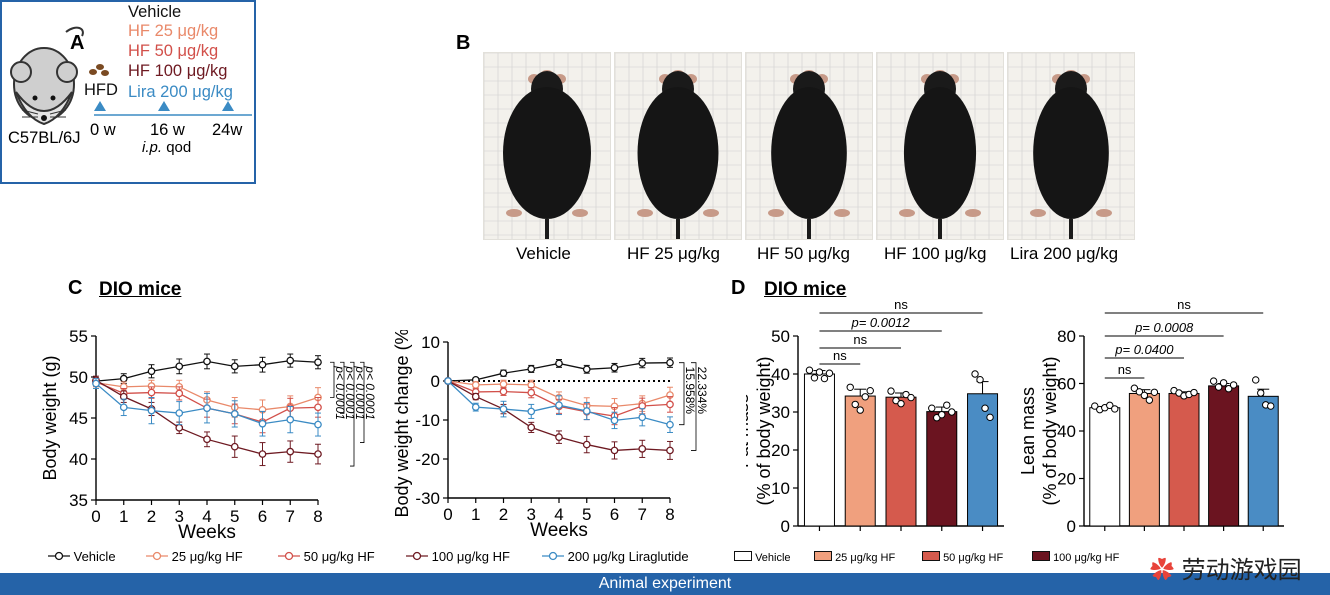 This screenshot has width=1330, height=595. Describe the element at coordinates (78, 500) in the screenshot. I see `y-tick-label: 35` at that location.